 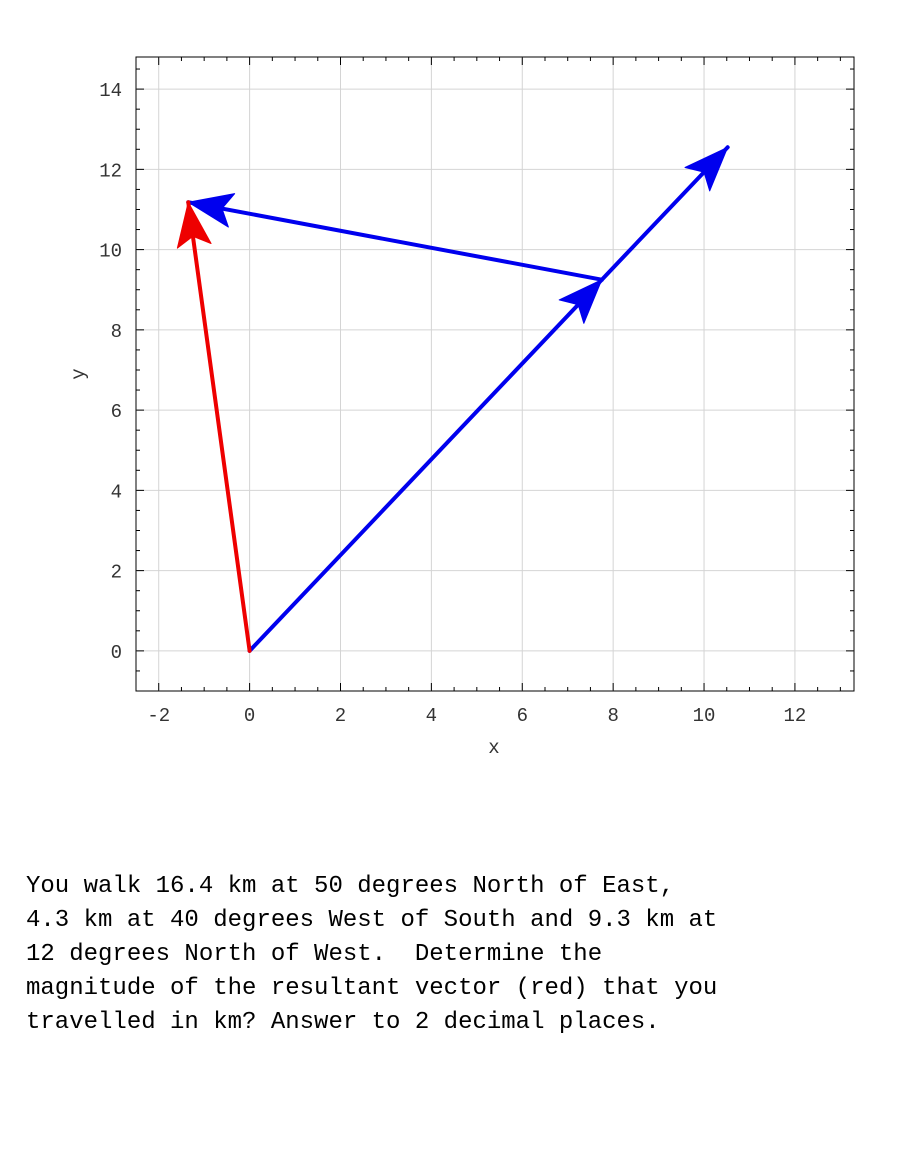 What do you see at coordinates (431, 716) in the screenshot?
I see `x-tick-label: 4` at bounding box center [431, 716].